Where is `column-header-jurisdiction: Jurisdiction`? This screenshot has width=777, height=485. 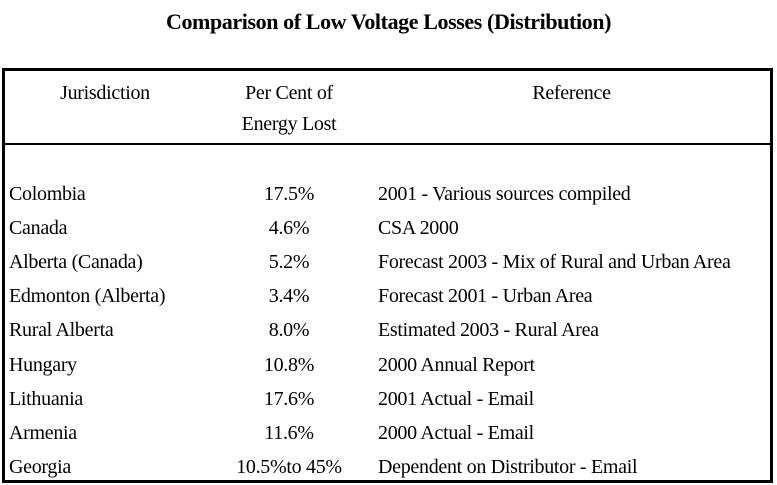
column-header-jurisdiction: Jurisdiction is located at coordinates (105, 93).